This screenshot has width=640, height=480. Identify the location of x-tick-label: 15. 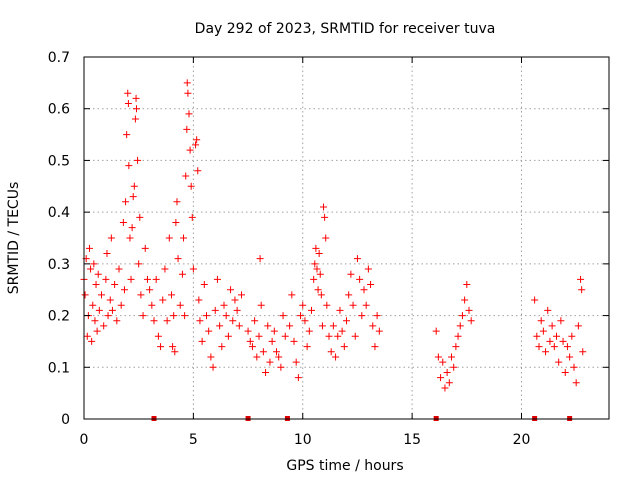
(412, 440).